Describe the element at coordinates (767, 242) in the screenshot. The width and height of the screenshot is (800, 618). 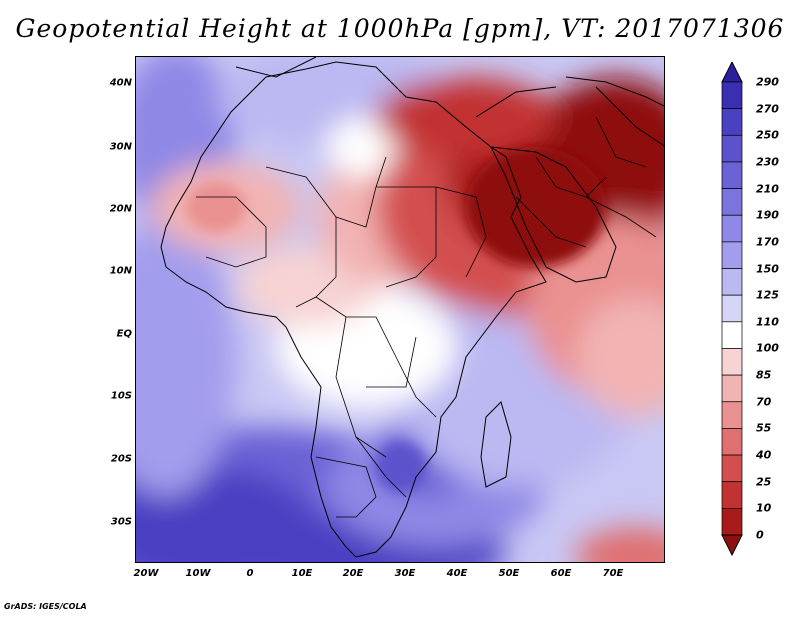
I see `colorbar-label: 170` at that location.